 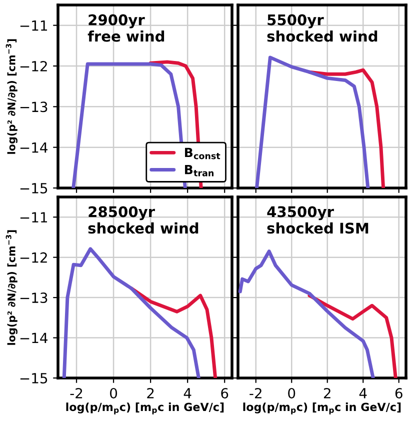 What do you see at coordinates (143, 220) in the screenshot?
I see `annotation: 28500yr shocked wind` at bounding box center [143, 220].